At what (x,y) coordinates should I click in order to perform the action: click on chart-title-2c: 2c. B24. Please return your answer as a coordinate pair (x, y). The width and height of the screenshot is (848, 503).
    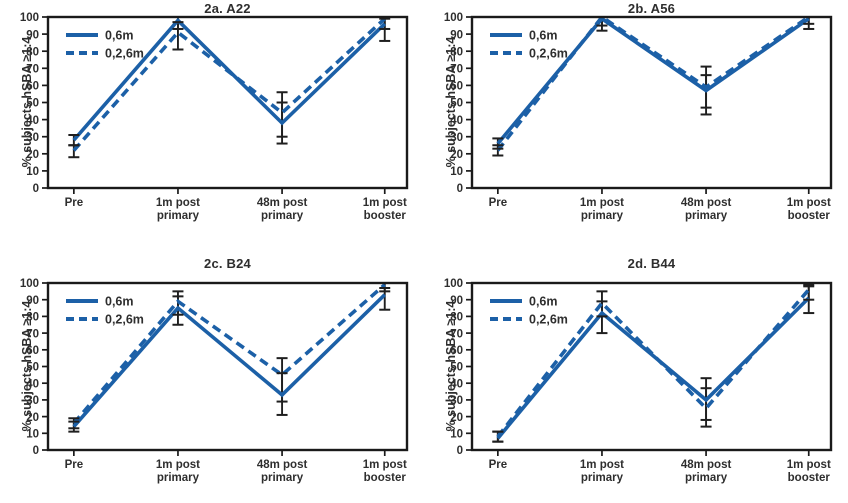
    Looking at the image, I should click on (227, 263).